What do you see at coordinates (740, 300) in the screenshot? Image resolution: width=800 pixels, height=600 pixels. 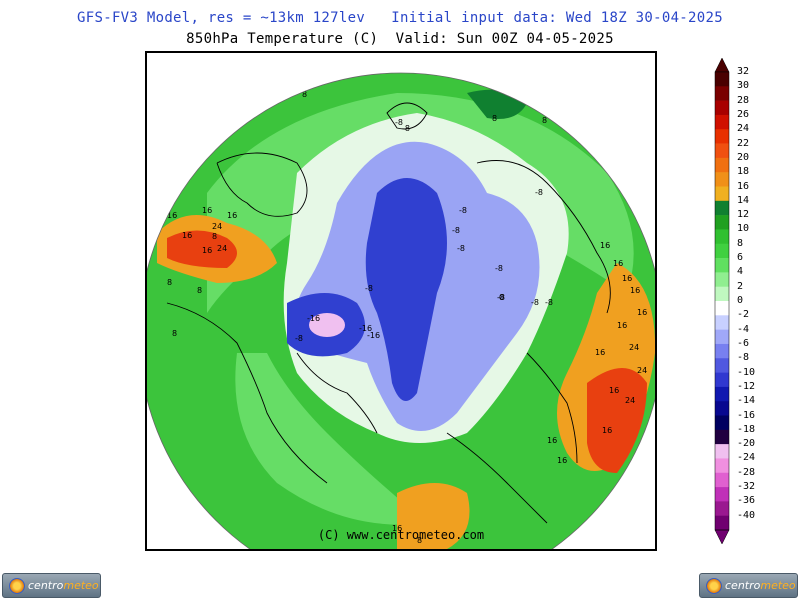 I see `colorbar-label: 0` at bounding box center [740, 300].